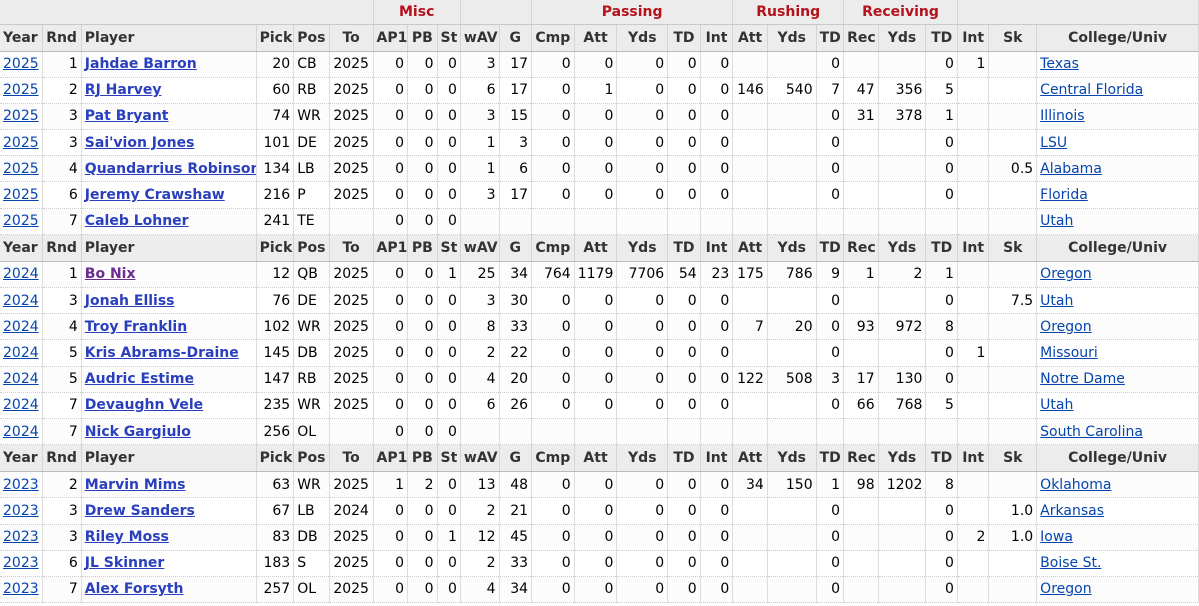  What do you see at coordinates (1082, 379) in the screenshot?
I see `college-link: Notre Dame` at bounding box center [1082, 379].